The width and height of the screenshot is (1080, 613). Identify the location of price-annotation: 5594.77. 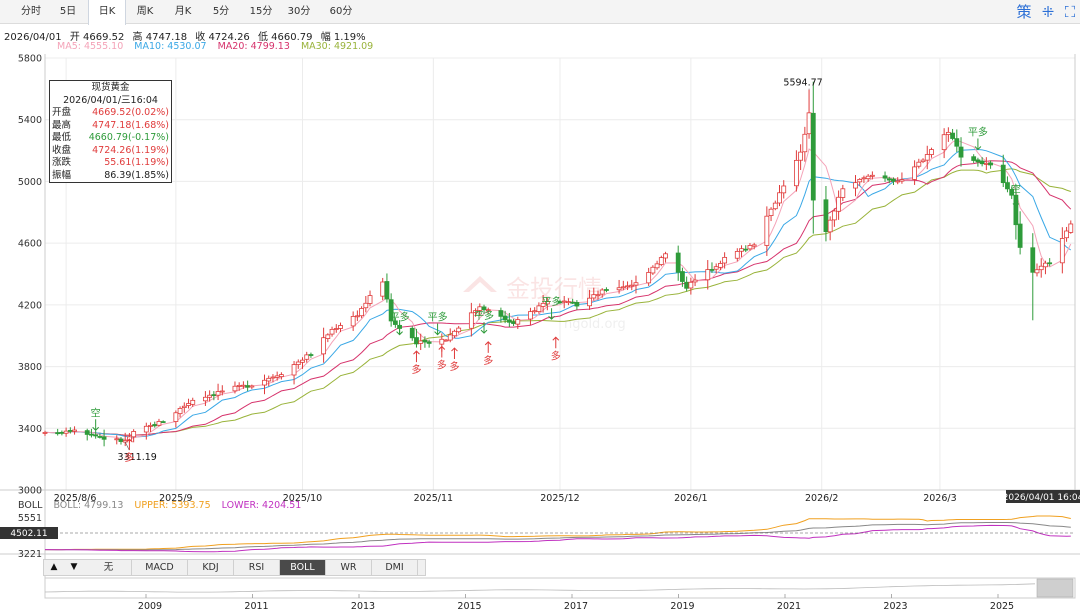
(802, 83).